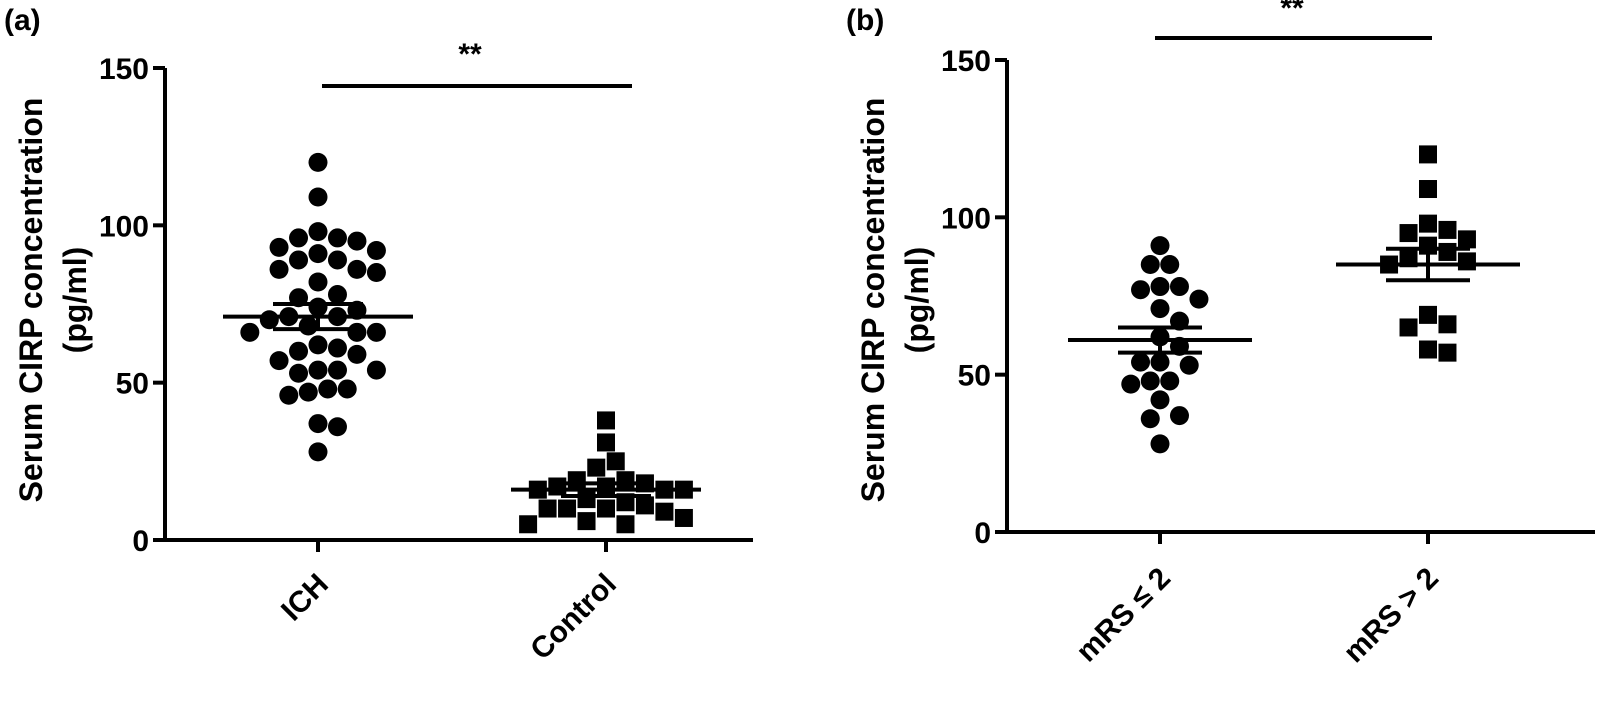  What do you see at coordinates (140, 541) in the screenshot?
I see `panel-a-ytick-label: 0` at bounding box center [140, 541].